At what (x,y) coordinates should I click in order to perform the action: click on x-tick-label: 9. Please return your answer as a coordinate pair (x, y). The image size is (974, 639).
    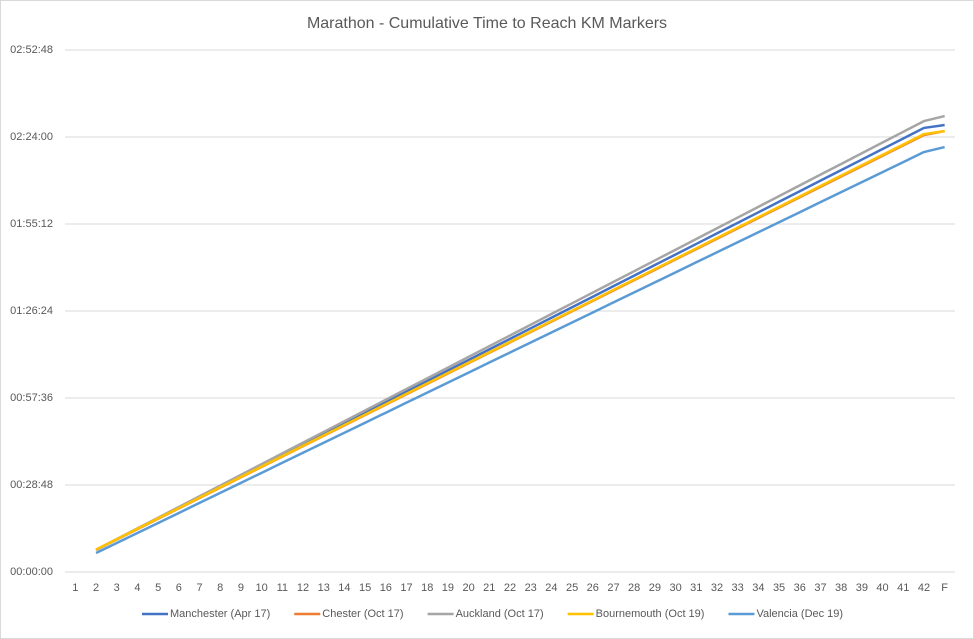
    Looking at the image, I should click on (241, 588).